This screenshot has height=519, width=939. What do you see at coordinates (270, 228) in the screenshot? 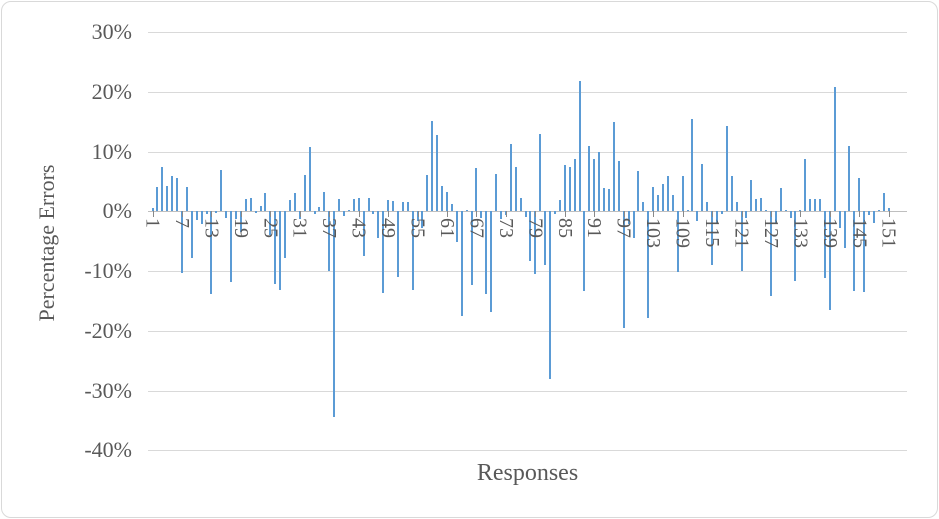
I see `x-tick-label: 25` at bounding box center [270, 228].